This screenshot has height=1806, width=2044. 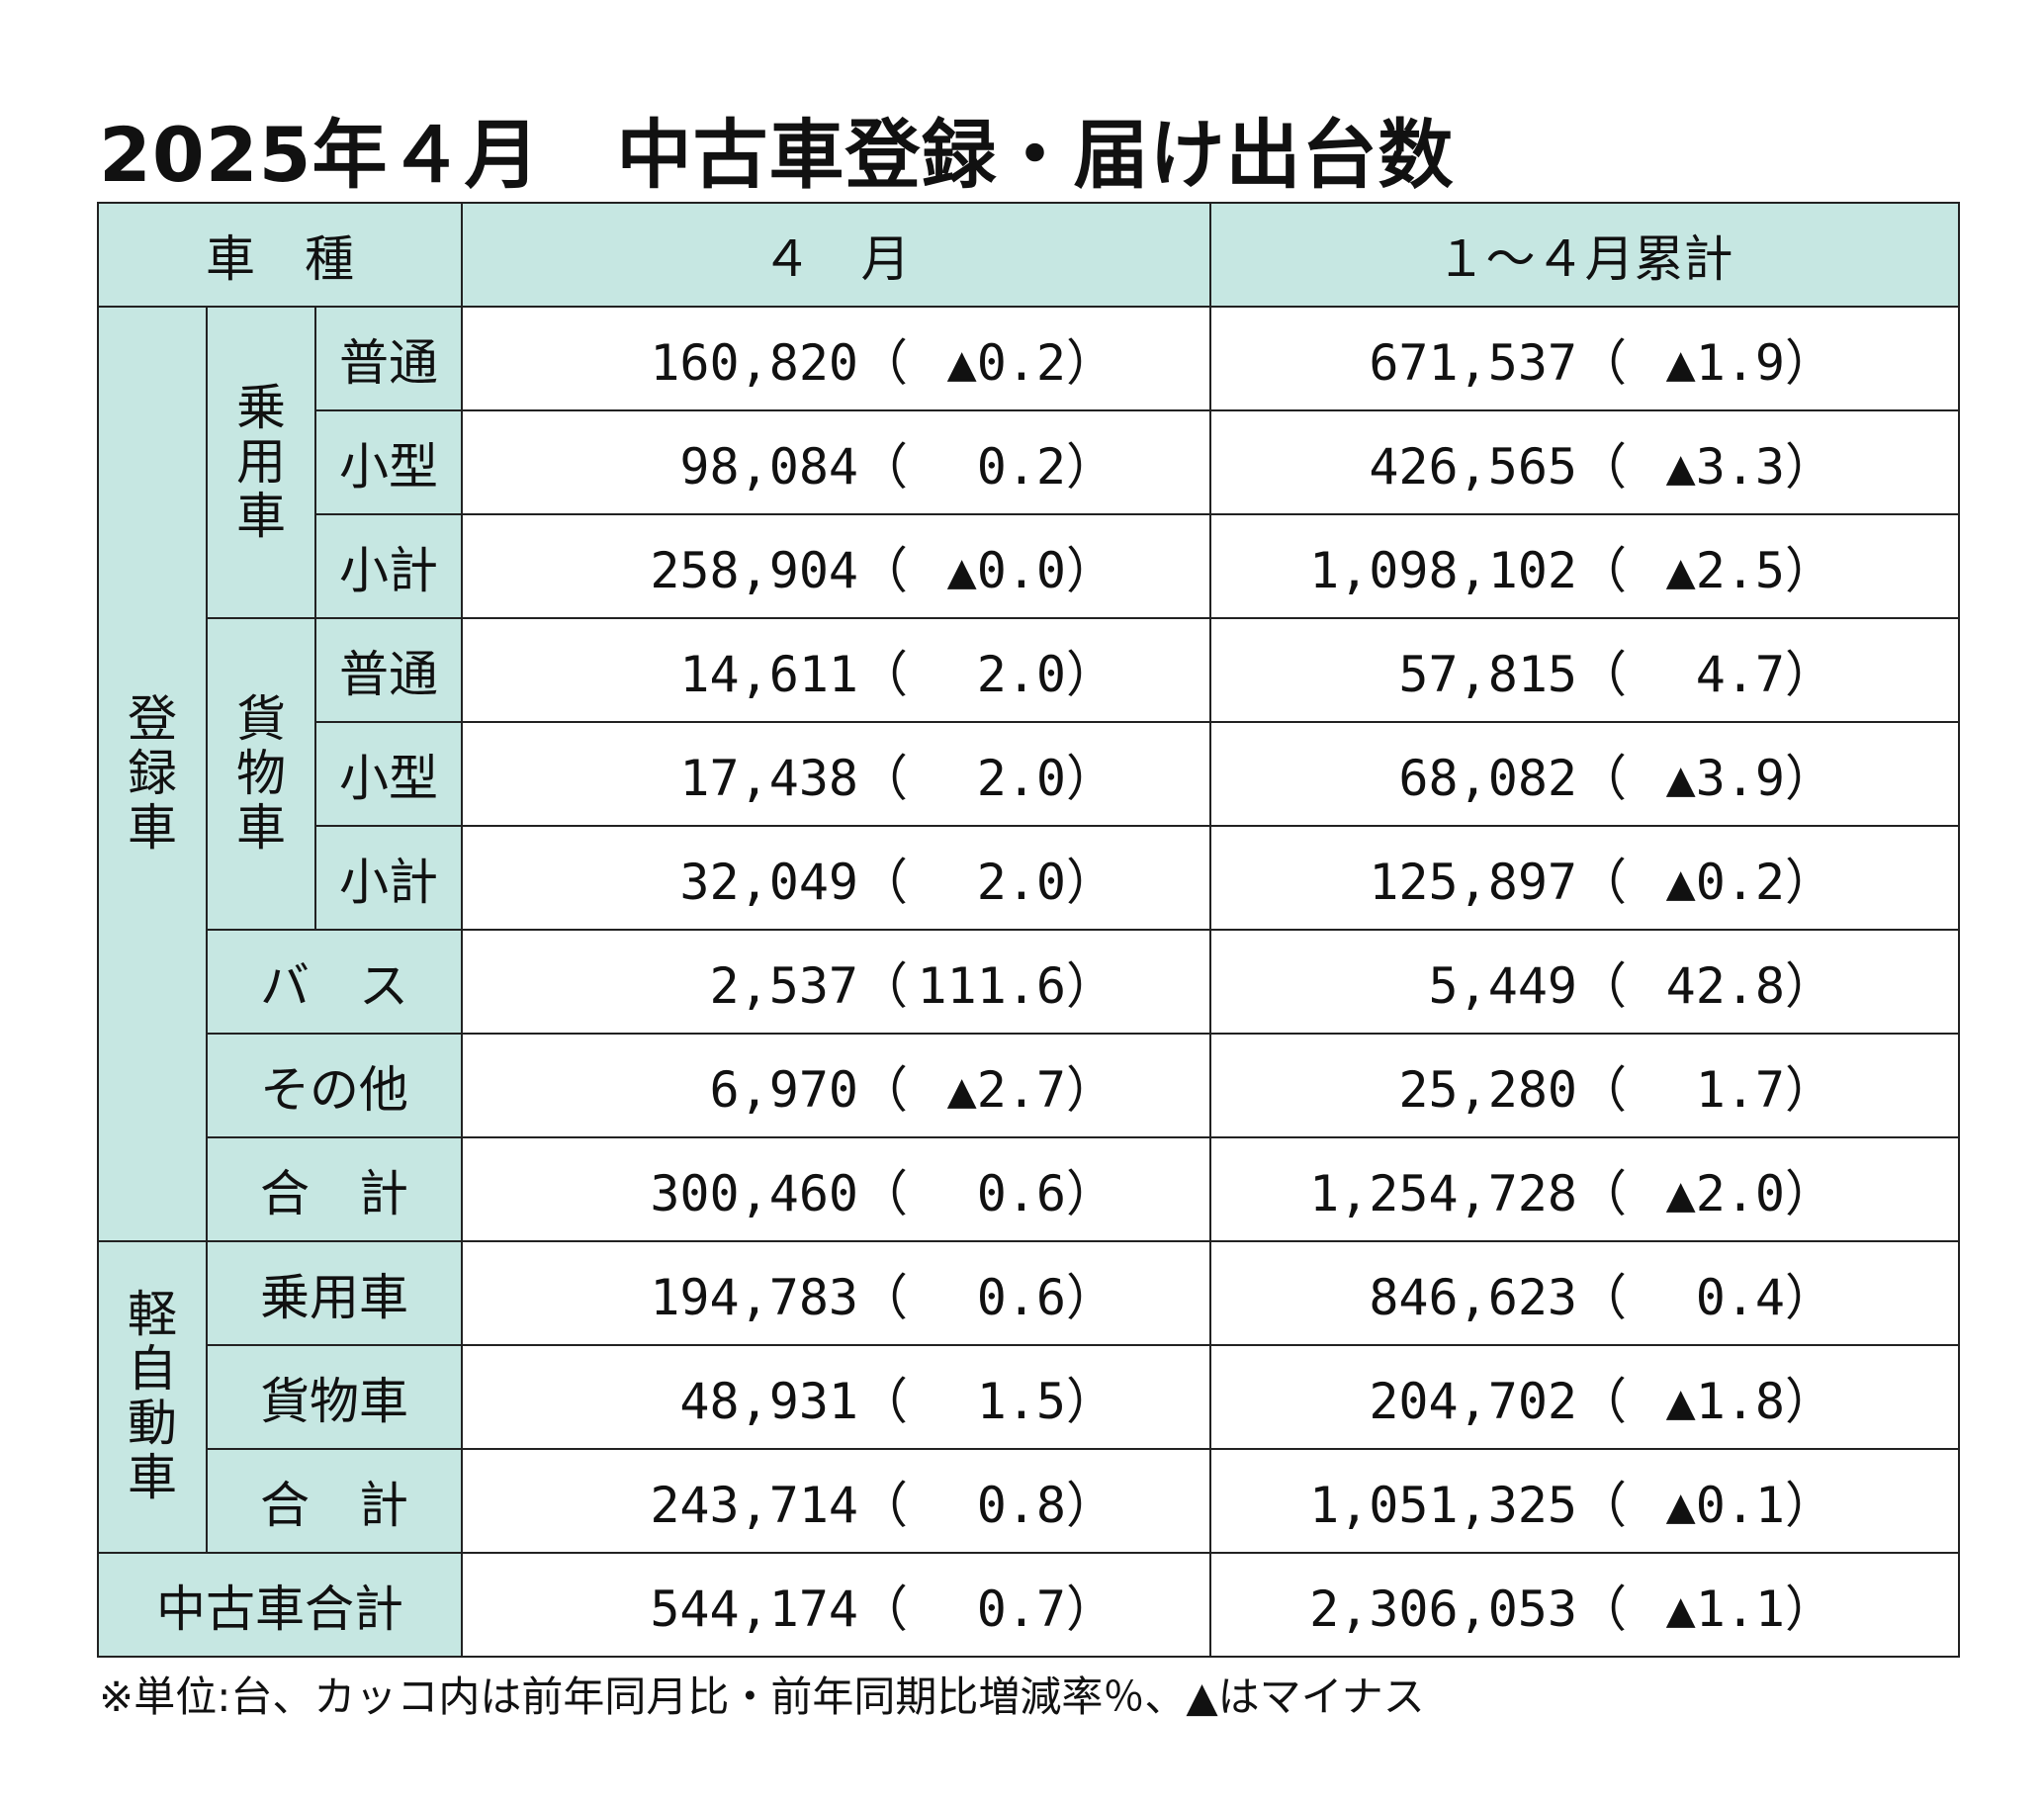 What do you see at coordinates (1585, 1189) in the screenshot?
I see `cell-cumulative: 1,254,728（ ▲2.0）` at bounding box center [1585, 1189].